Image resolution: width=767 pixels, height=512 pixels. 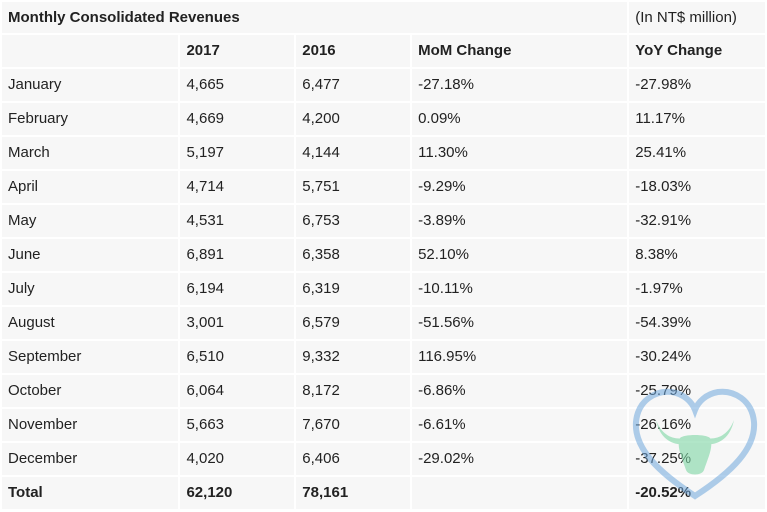 I want to click on month-cell: January, so click(x=90, y=85).